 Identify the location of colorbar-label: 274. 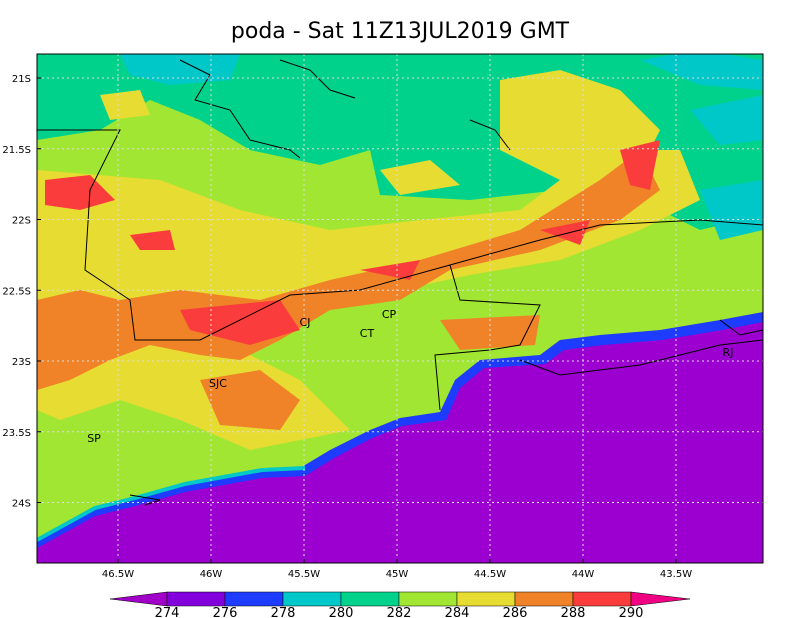
(167, 612).